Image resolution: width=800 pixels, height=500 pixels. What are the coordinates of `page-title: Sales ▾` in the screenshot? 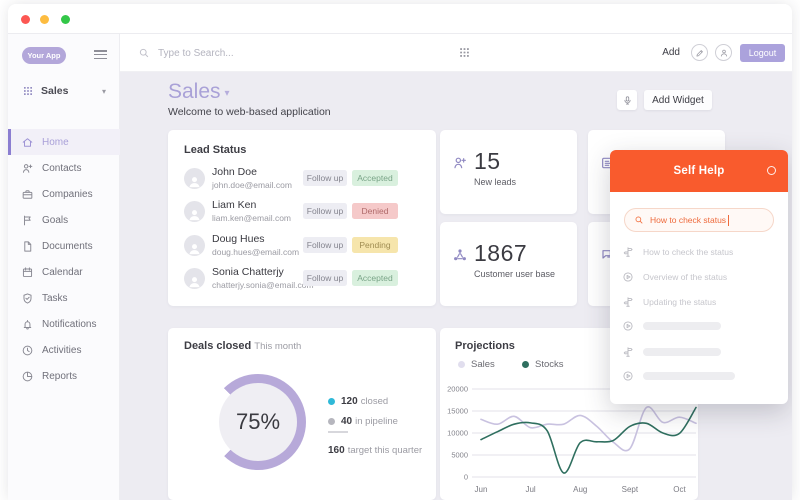 It's located at (199, 91).